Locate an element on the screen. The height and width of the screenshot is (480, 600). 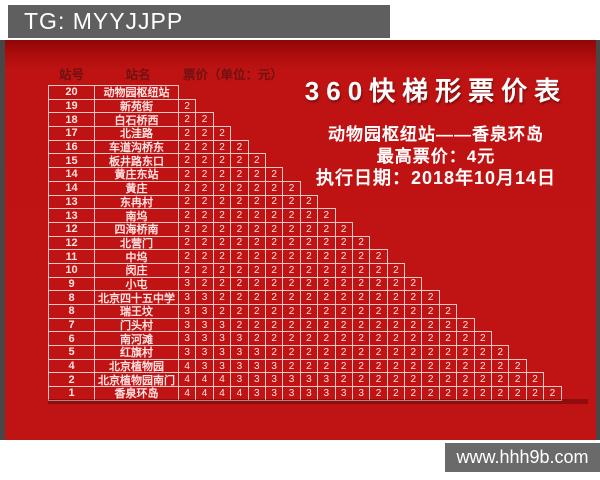
station-number-cell: 6 is located at coordinates (71, 339).